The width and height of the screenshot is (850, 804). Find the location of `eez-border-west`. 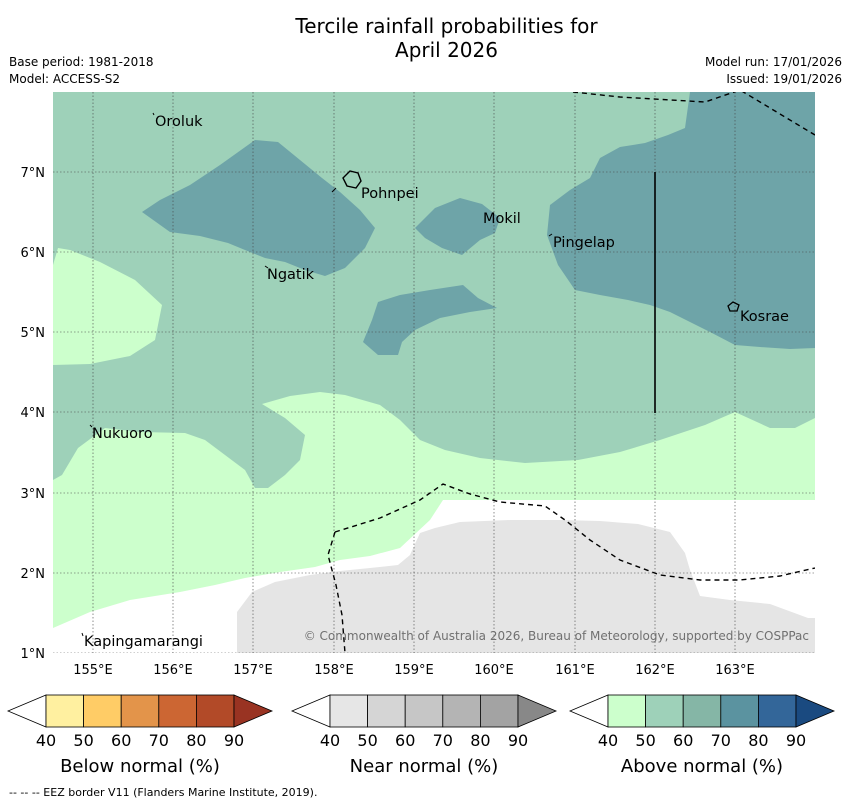

eez-border-west is located at coordinates (336, 592).